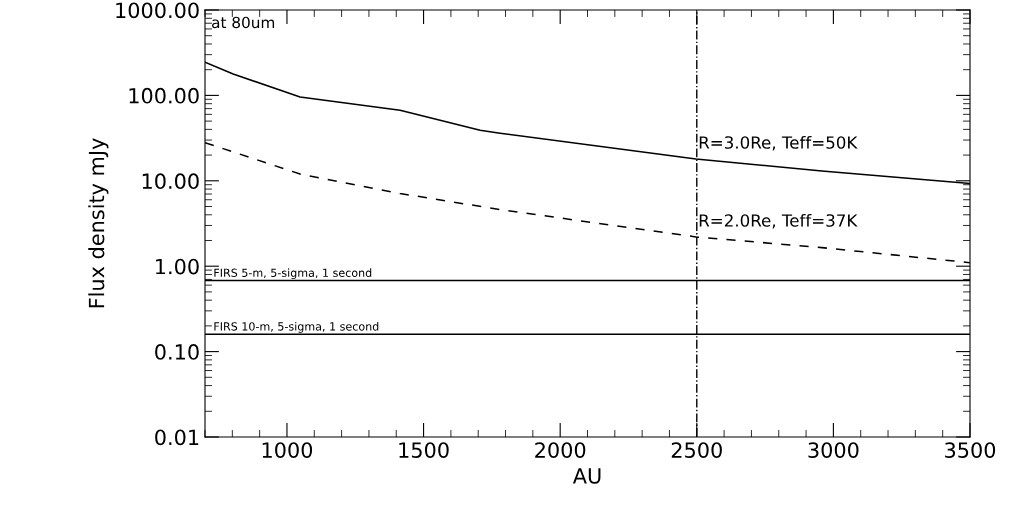 Image resolution: width=1013 pixels, height=531 pixels. I want to click on y-tick-label: 100.00, so click(164, 95).